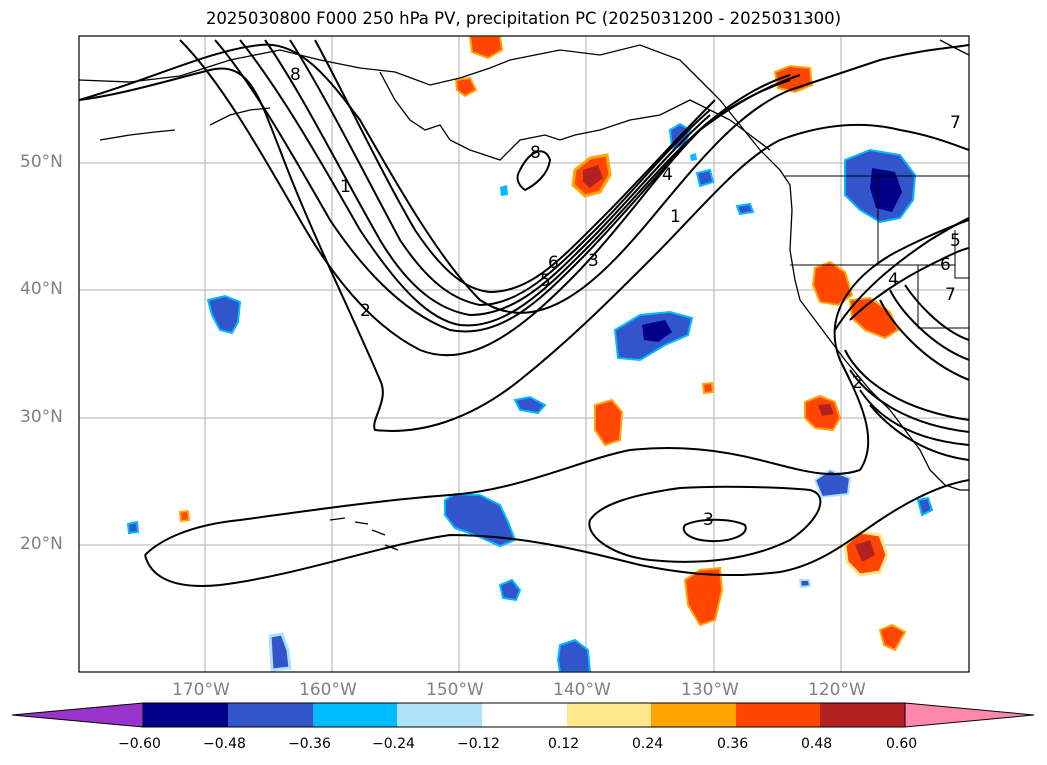  What do you see at coordinates (41, 289) in the screenshot?
I see `lat-label: 40°N` at bounding box center [41, 289].